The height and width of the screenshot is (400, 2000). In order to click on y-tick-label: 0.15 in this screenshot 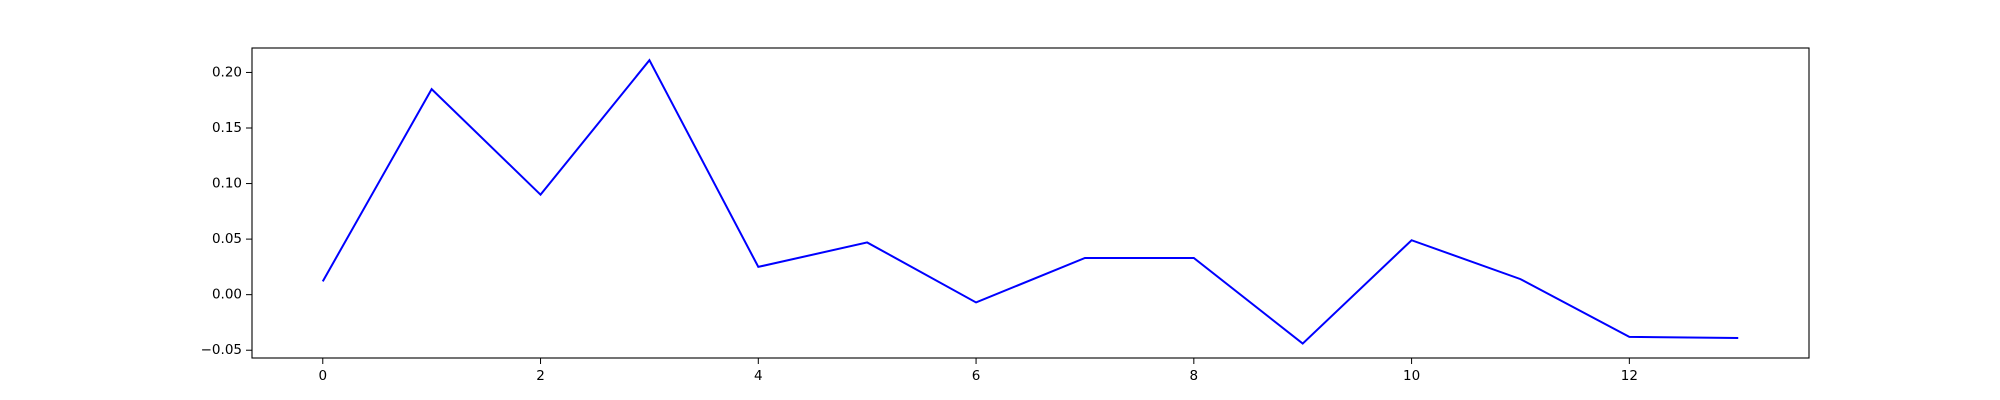, I will do `click(227, 128)`.